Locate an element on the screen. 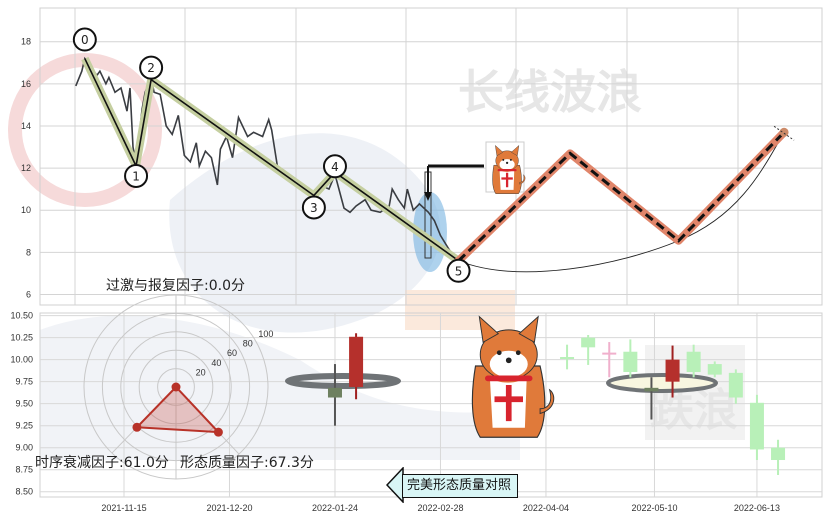 This screenshot has width=827, height=520. overshoot-factor-label: 过激与报复因子:0.0分 is located at coordinates (175, 286).